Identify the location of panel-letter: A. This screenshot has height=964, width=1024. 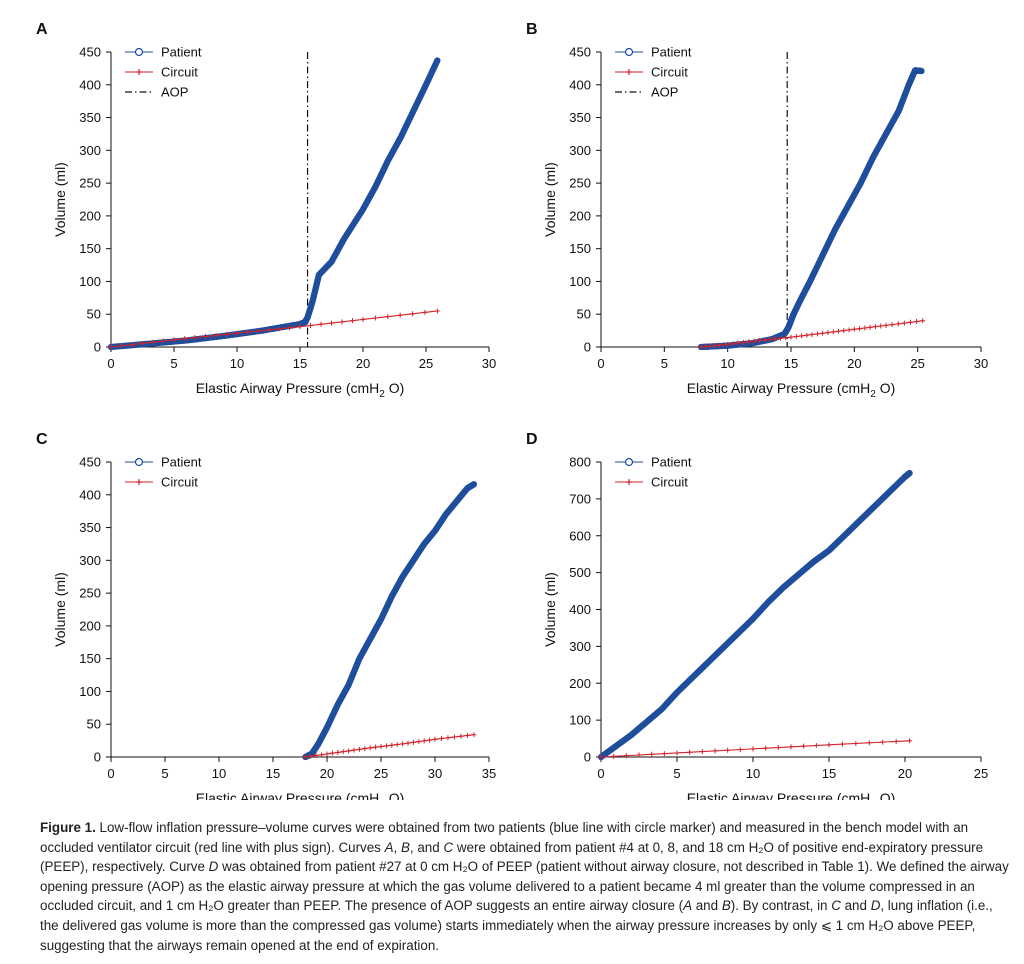
(42, 29).